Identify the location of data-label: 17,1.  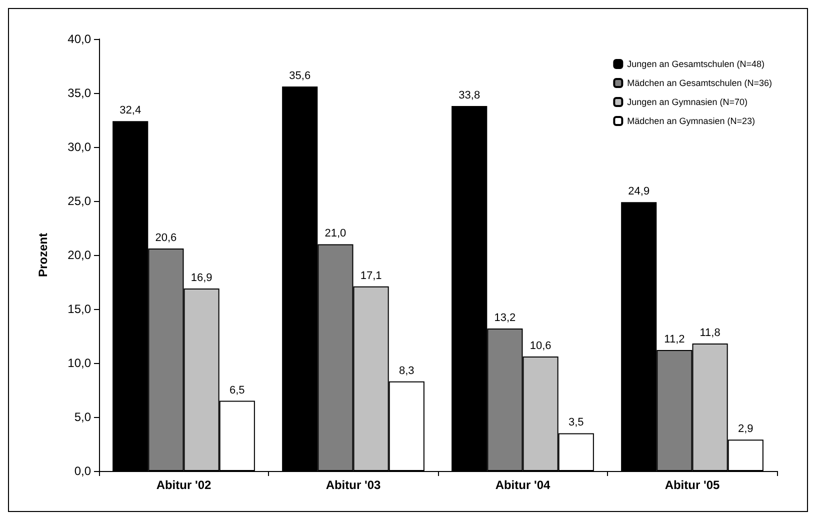
(371, 276).